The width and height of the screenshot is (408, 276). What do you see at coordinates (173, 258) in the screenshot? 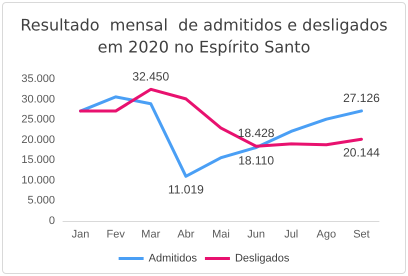
I see `legend-label: Admitidos` at bounding box center [173, 258].